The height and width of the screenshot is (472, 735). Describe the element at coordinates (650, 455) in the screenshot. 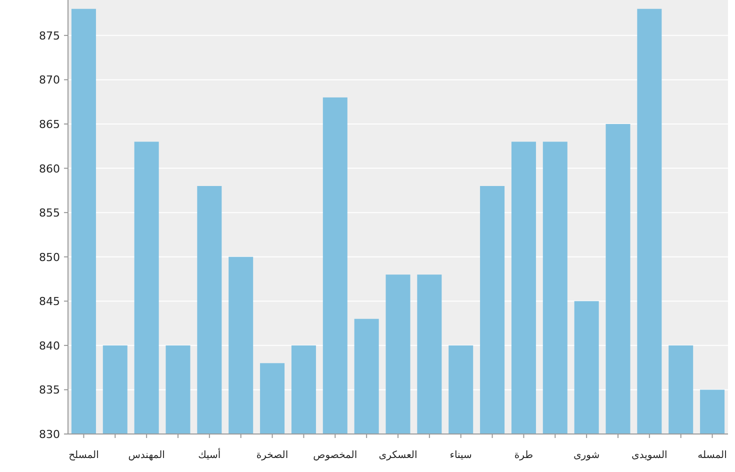

I see `x-tick-label: السويدى` at that location.